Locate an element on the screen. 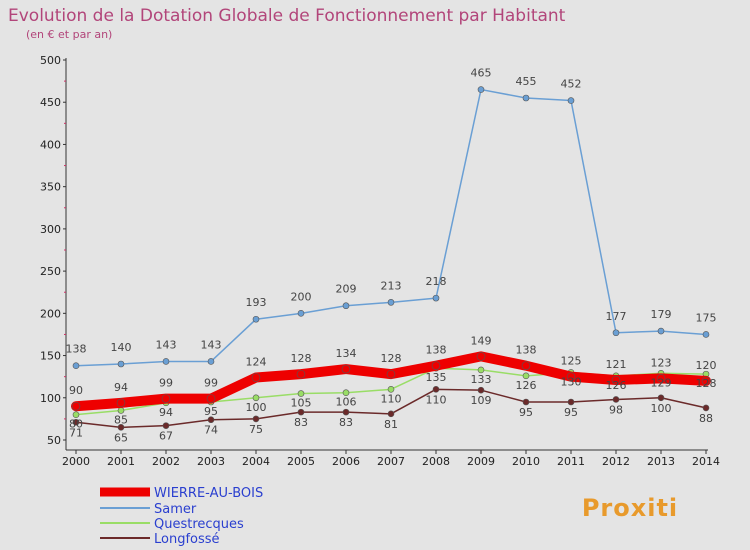  data-label: 465 is located at coordinates (481, 73).